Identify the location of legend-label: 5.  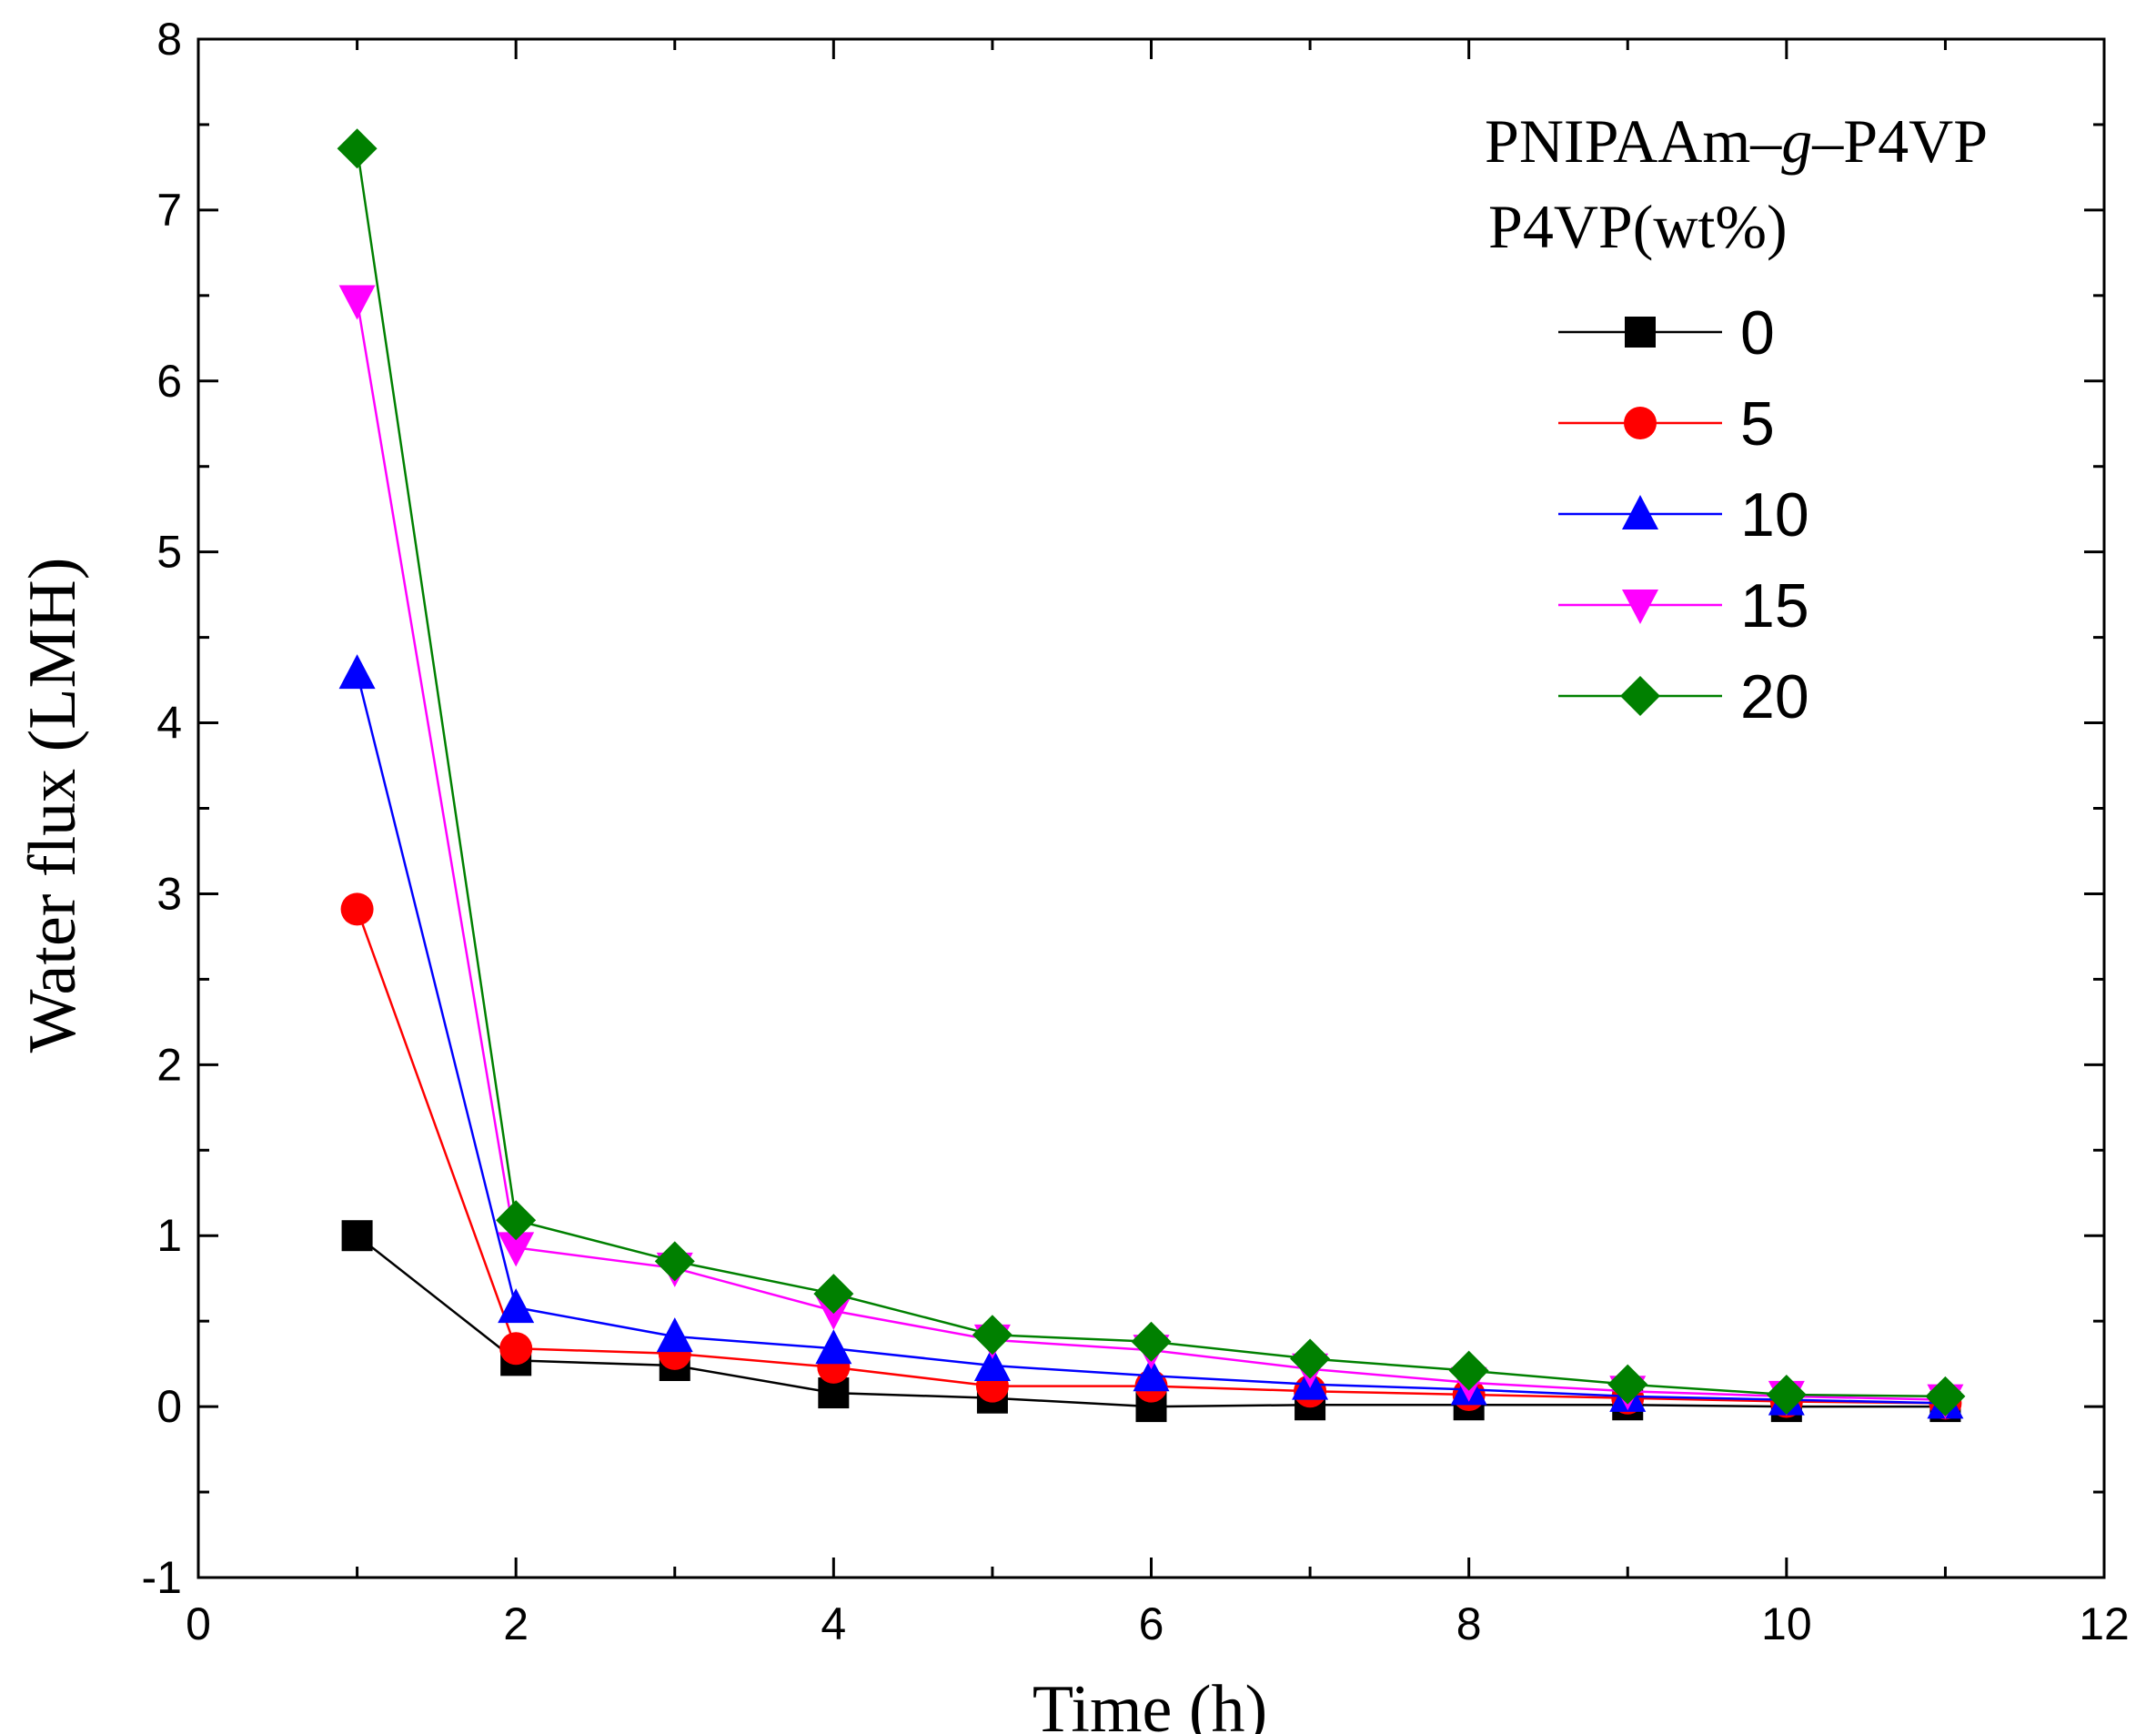
(1757, 424).